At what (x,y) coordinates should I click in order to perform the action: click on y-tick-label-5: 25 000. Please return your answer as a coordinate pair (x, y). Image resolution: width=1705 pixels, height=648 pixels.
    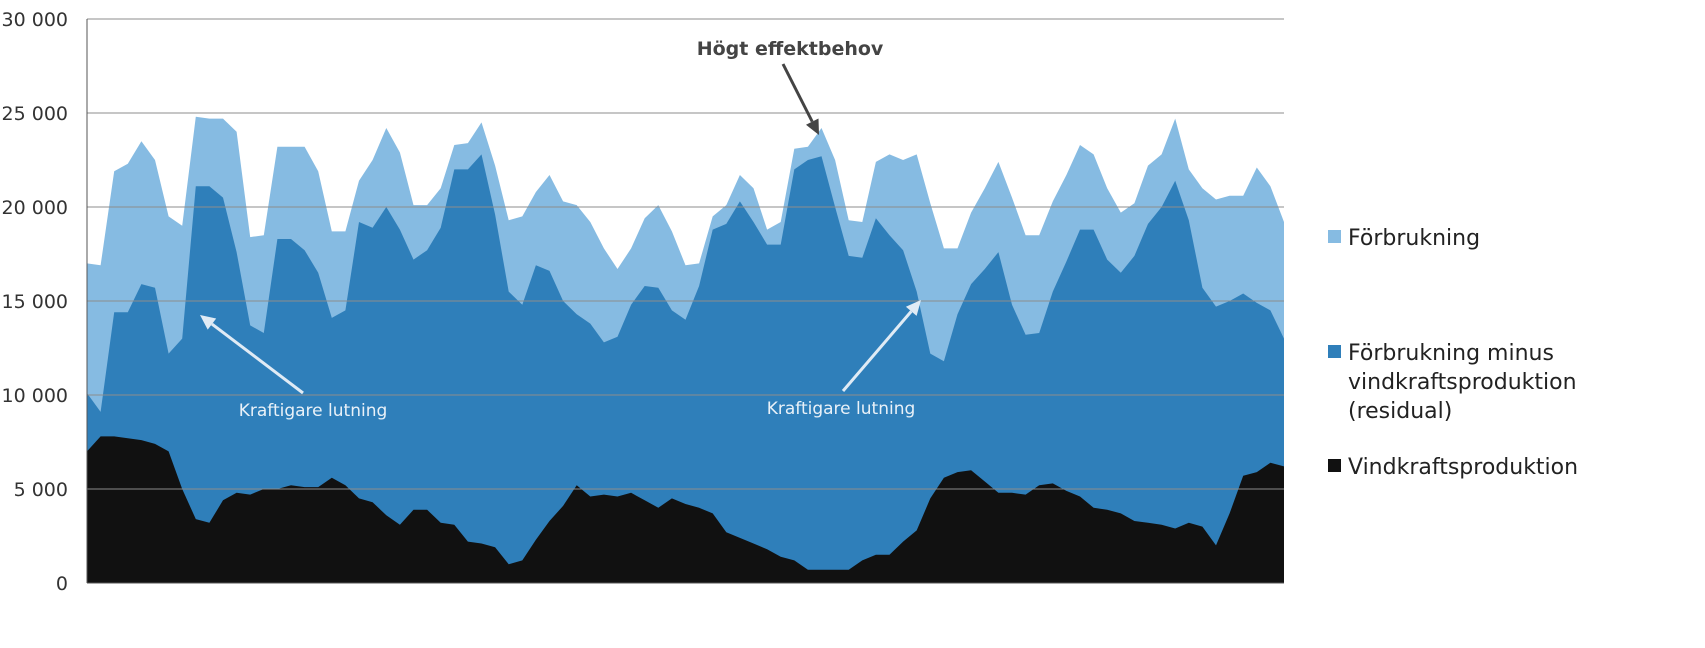
    Looking at the image, I should click on (35, 114).